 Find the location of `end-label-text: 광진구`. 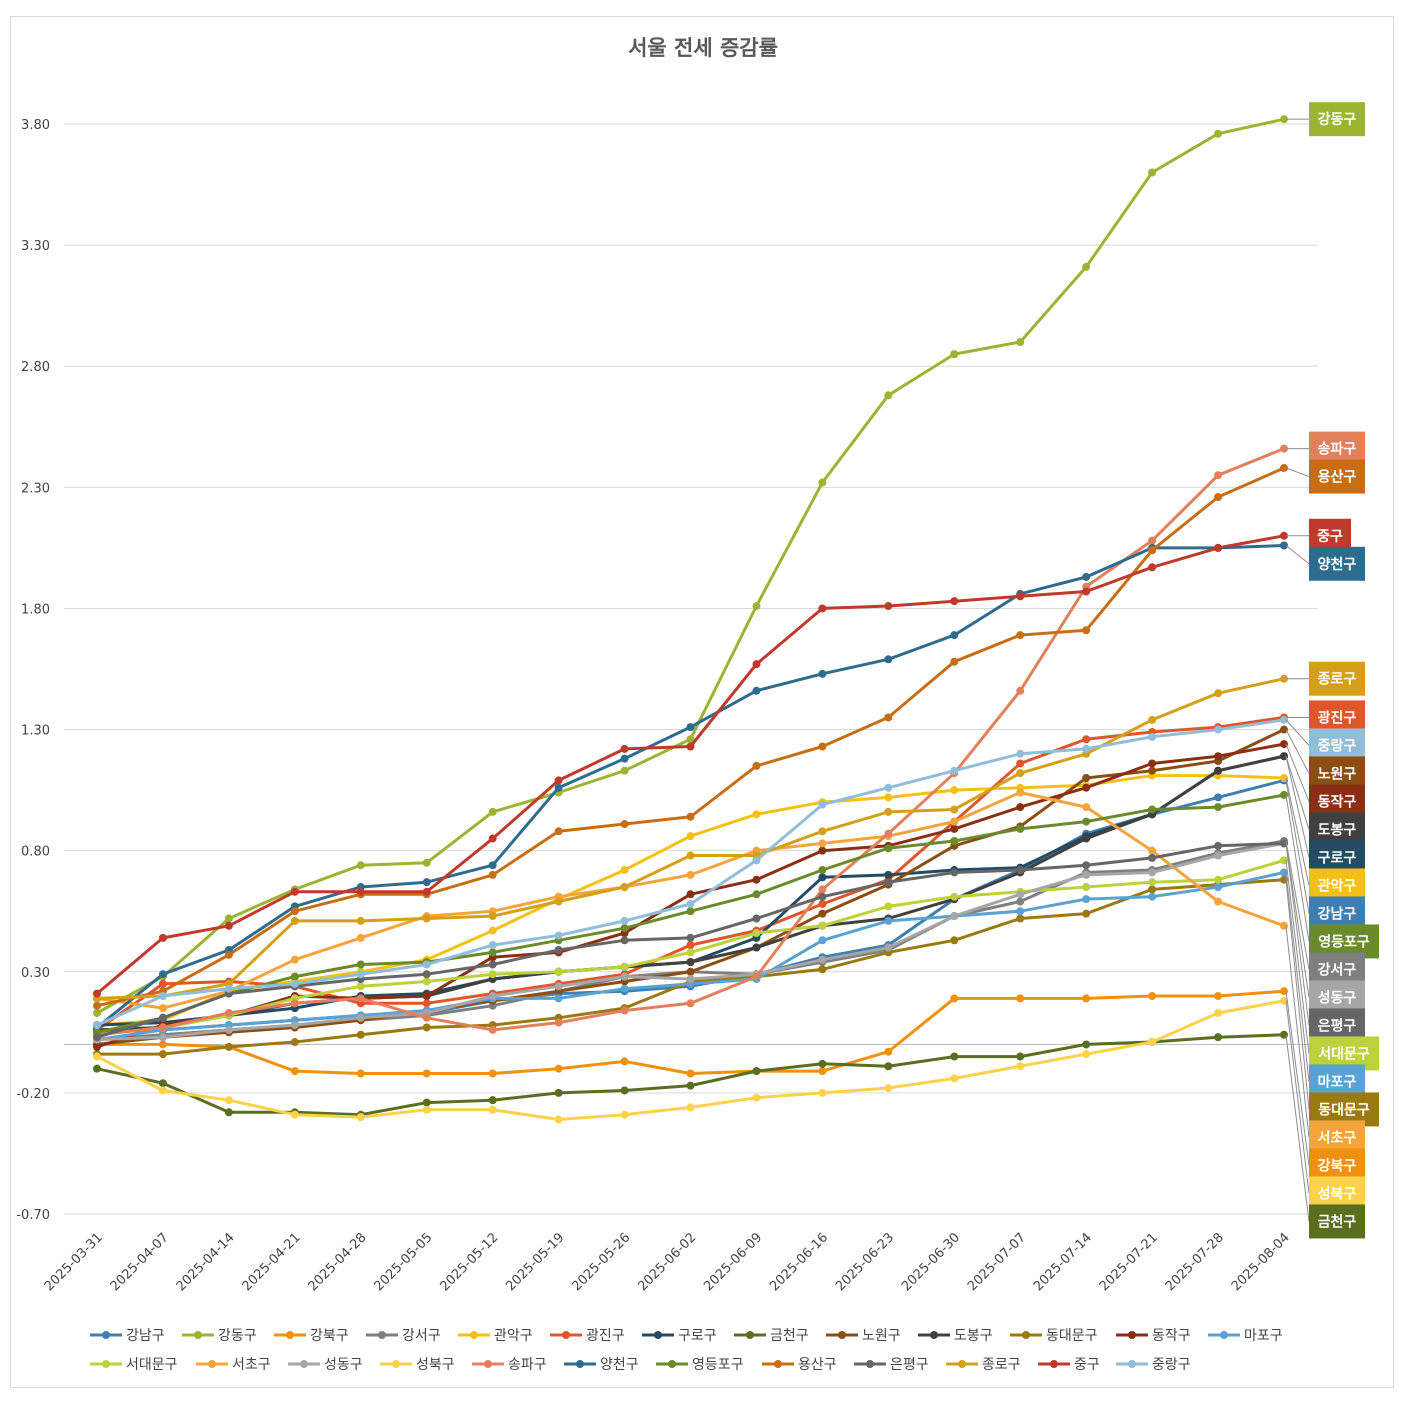

end-label-text: 광진구 is located at coordinates (1337, 717).